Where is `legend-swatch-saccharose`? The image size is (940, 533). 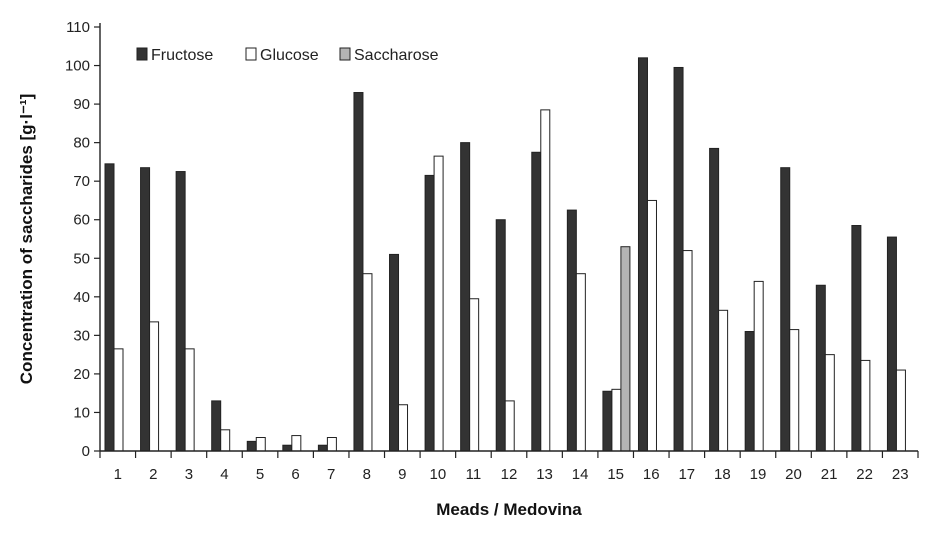 legend-swatch-saccharose is located at coordinates (345, 54).